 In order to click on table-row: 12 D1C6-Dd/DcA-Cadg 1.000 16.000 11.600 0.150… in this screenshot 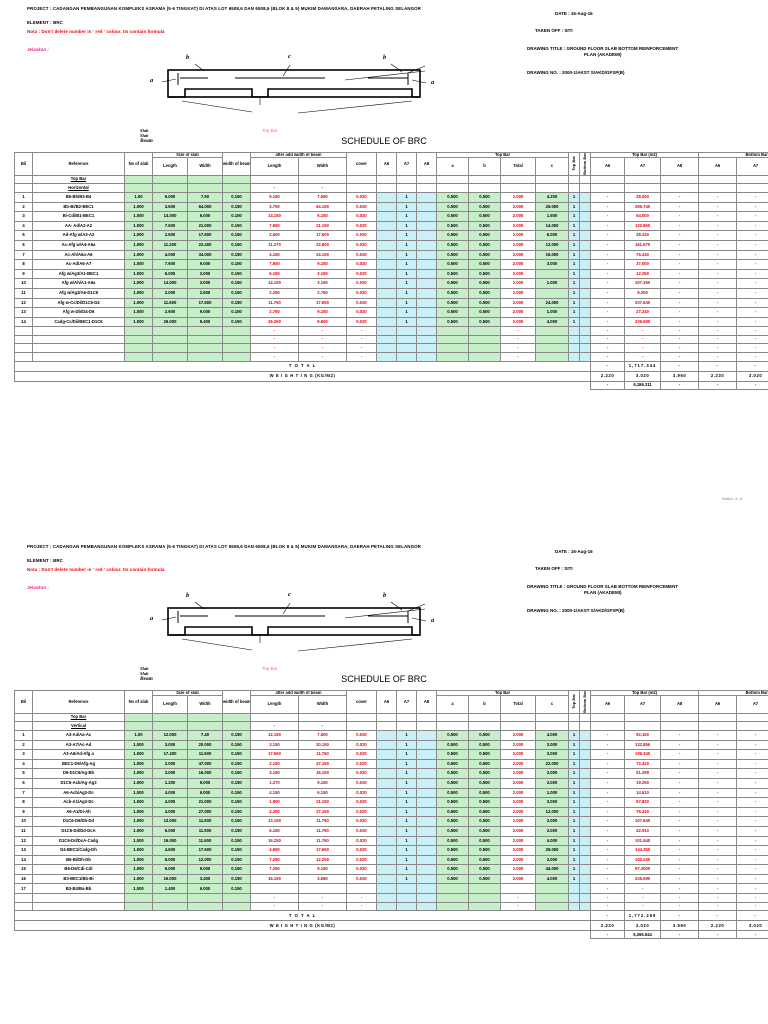, I will do `click(391, 841)`.